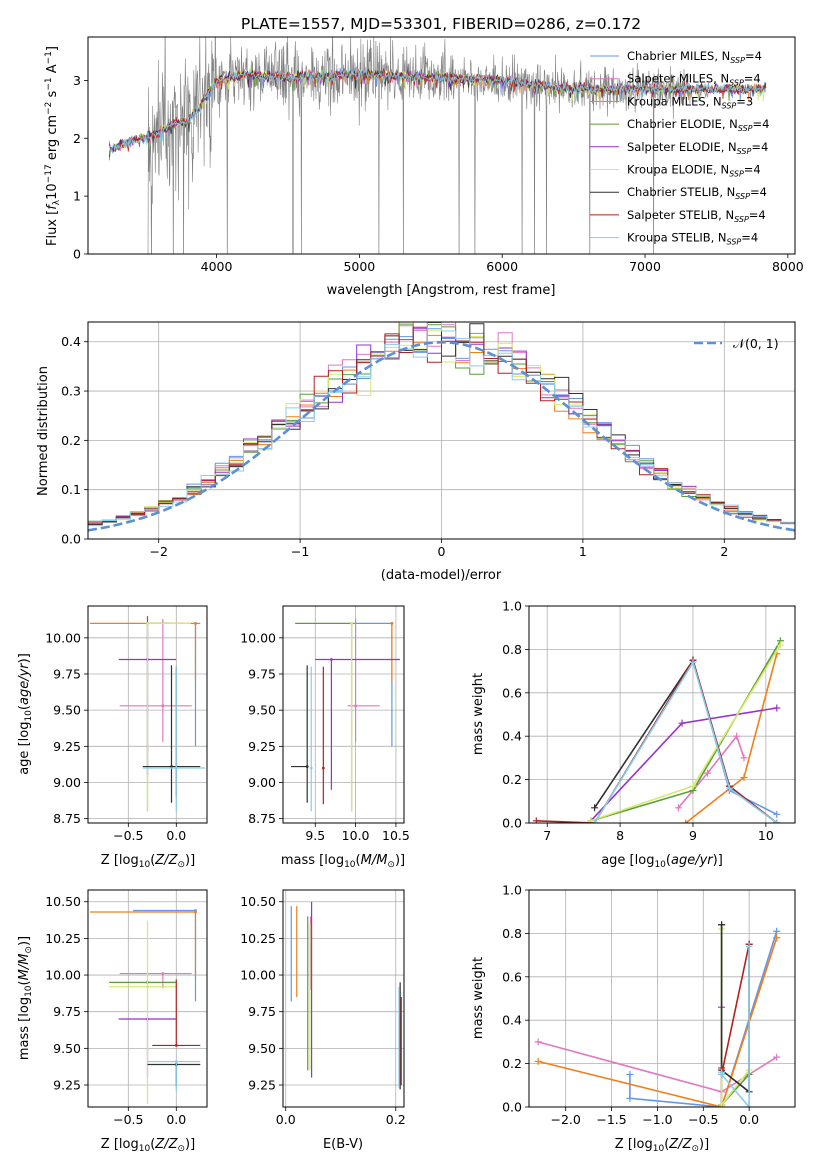 The height and width of the screenshot is (1170, 819). Describe the element at coordinates (674, 101) in the screenshot. I see `legend-label-text: Kroupa MILES, N` at that location.